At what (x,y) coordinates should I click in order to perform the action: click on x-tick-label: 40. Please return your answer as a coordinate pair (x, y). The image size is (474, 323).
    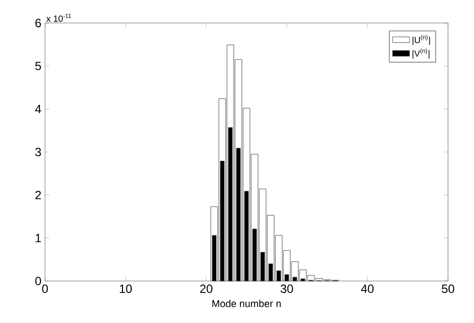
    Looking at the image, I should click on (367, 288).